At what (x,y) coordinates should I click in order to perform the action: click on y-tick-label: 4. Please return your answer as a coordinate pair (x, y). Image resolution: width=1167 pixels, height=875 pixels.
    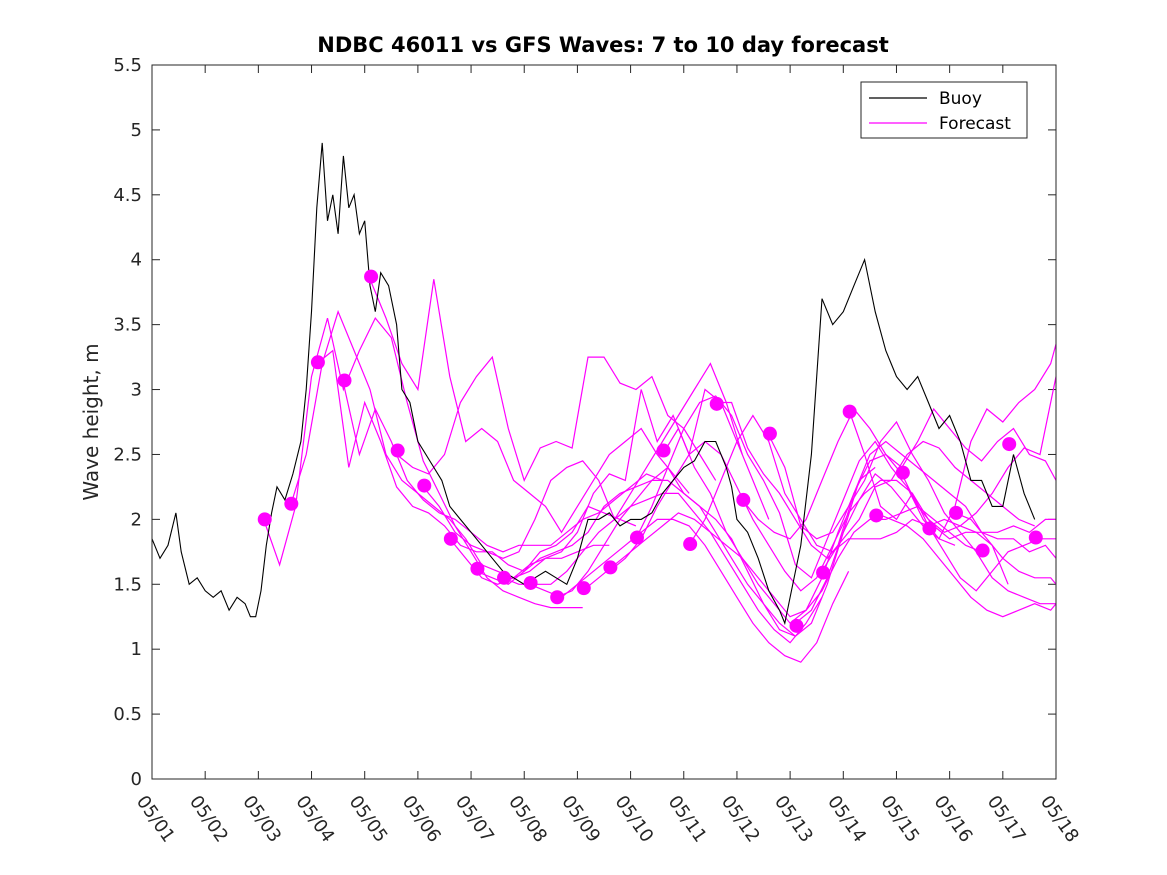
    Looking at the image, I should click on (136, 260).